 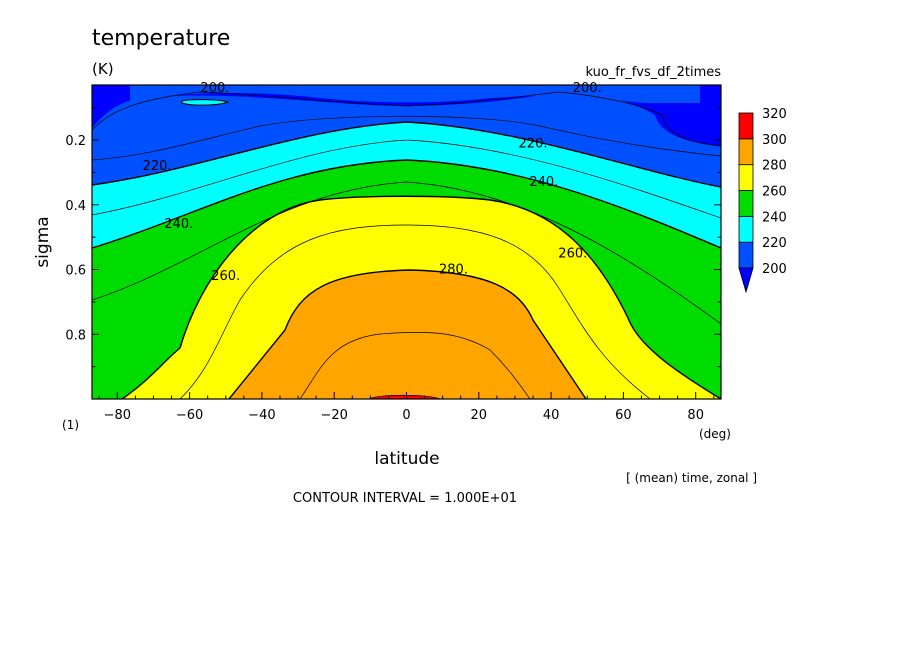 What do you see at coordinates (695, 415) in the screenshot?
I see `x-tick-label: 80` at bounding box center [695, 415].